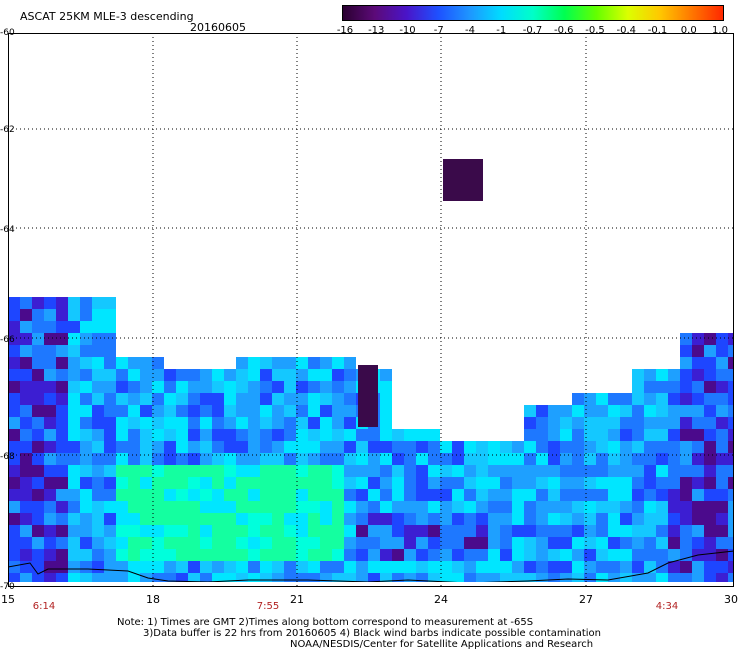 The width and height of the screenshot is (740, 650). Describe the element at coordinates (153, 599) in the screenshot. I see `lon-label-18: 18` at that location.